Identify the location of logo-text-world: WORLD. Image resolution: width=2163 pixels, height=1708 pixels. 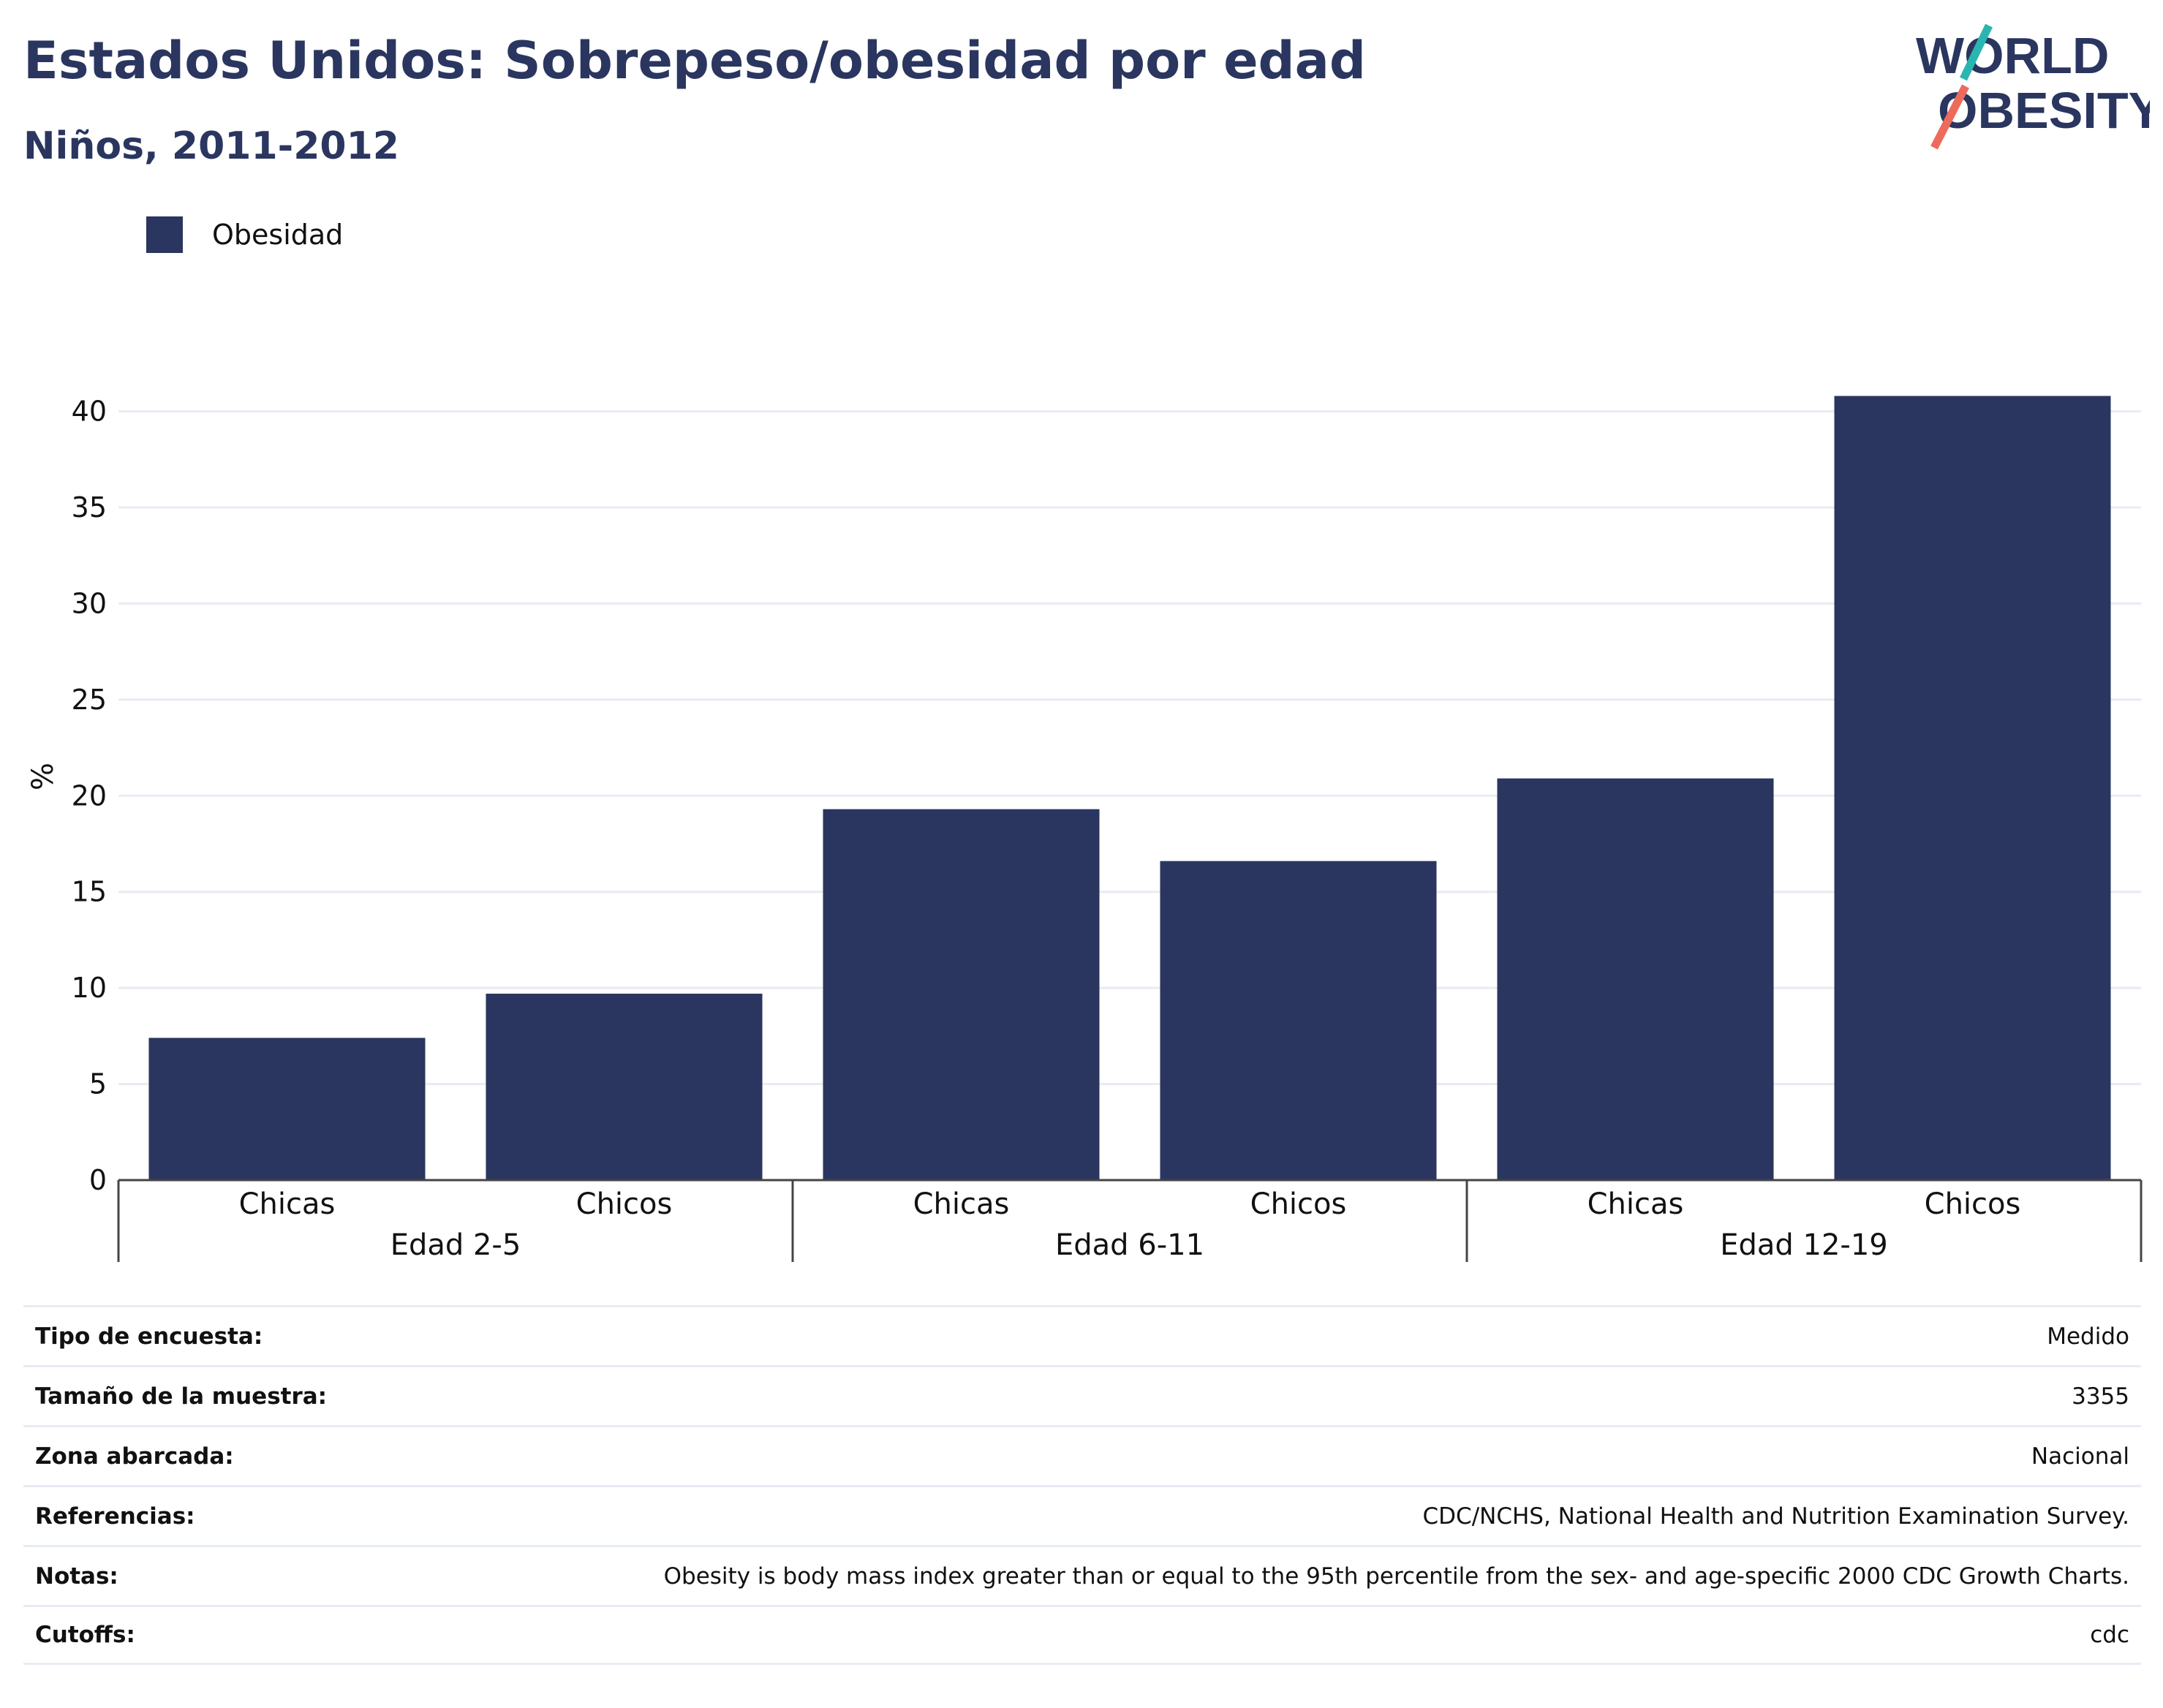
(2012, 55).